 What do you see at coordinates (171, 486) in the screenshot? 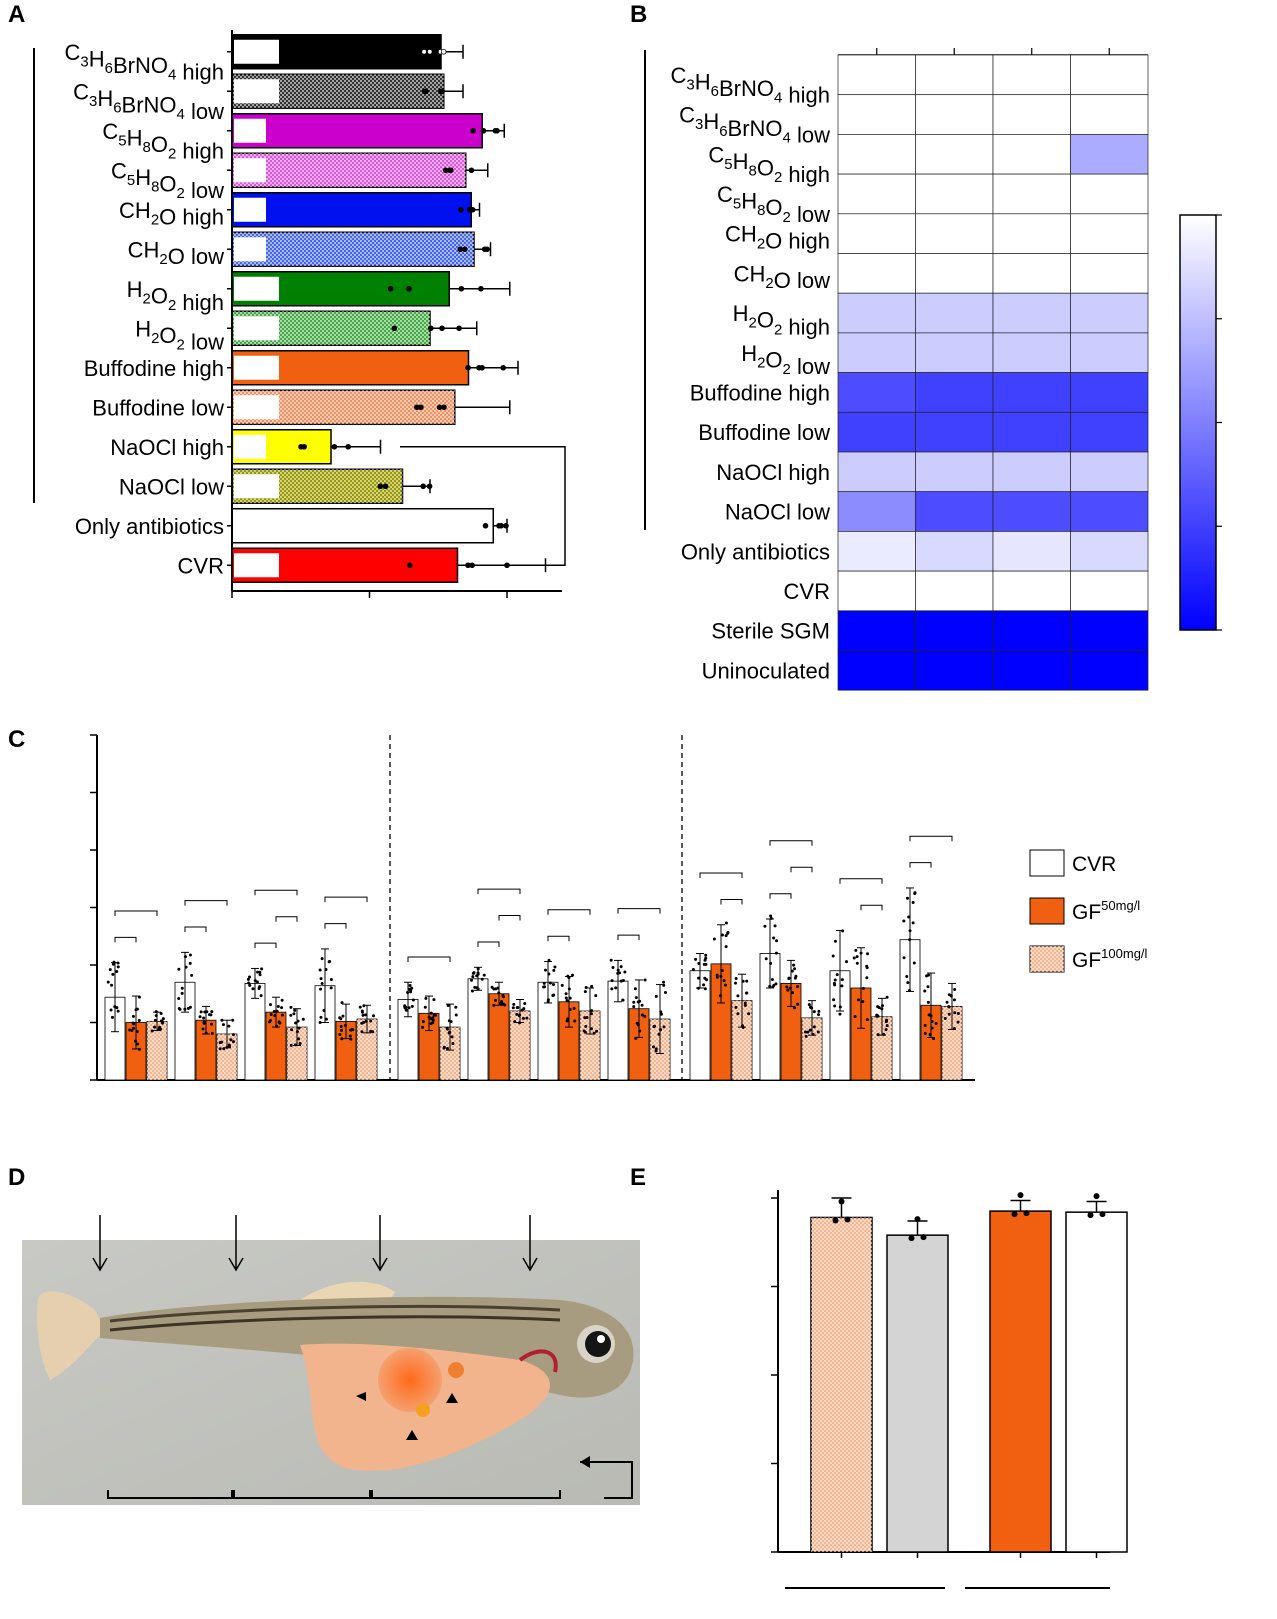
I see `category-label-11: NaOCl low` at bounding box center [171, 486].